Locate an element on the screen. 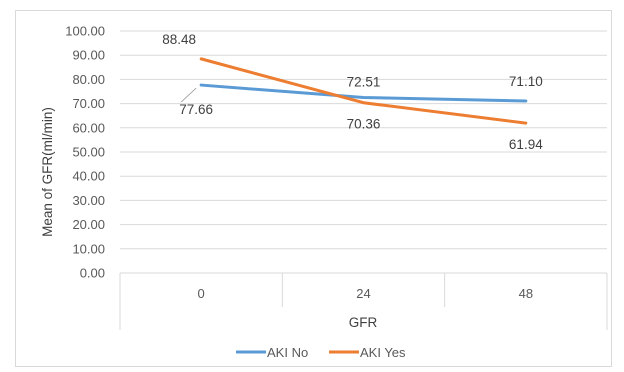 The image size is (624, 372). label-leader-line is located at coordinates (188, 95).